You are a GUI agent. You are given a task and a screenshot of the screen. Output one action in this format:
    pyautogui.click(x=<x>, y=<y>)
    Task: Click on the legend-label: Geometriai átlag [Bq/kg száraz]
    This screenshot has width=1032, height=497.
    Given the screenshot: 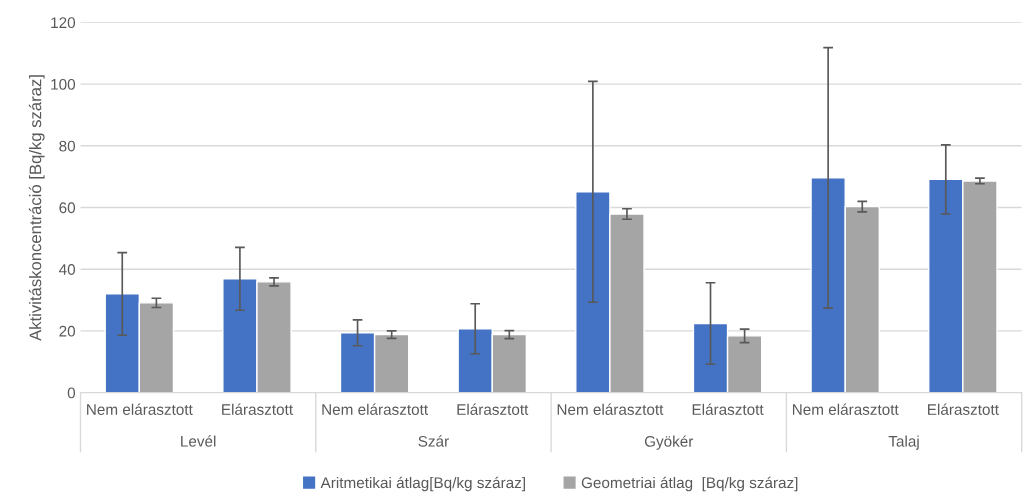 What is the action you would take?
    pyautogui.click(x=689, y=484)
    